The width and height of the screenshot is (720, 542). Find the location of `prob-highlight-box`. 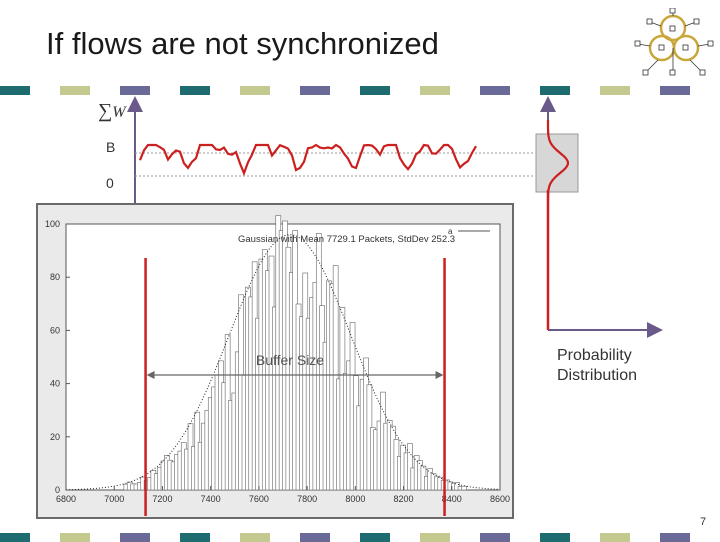

prob-highlight-box is located at coordinates (557, 163).